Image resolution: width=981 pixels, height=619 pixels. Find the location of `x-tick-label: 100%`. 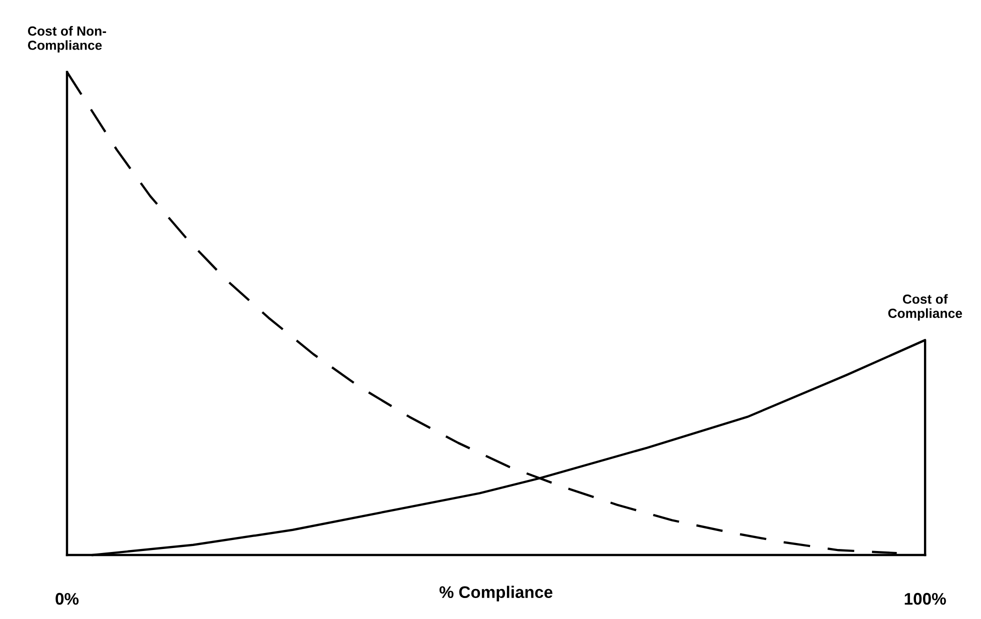

x-tick-label: 100% is located at coordinates (925, 598).